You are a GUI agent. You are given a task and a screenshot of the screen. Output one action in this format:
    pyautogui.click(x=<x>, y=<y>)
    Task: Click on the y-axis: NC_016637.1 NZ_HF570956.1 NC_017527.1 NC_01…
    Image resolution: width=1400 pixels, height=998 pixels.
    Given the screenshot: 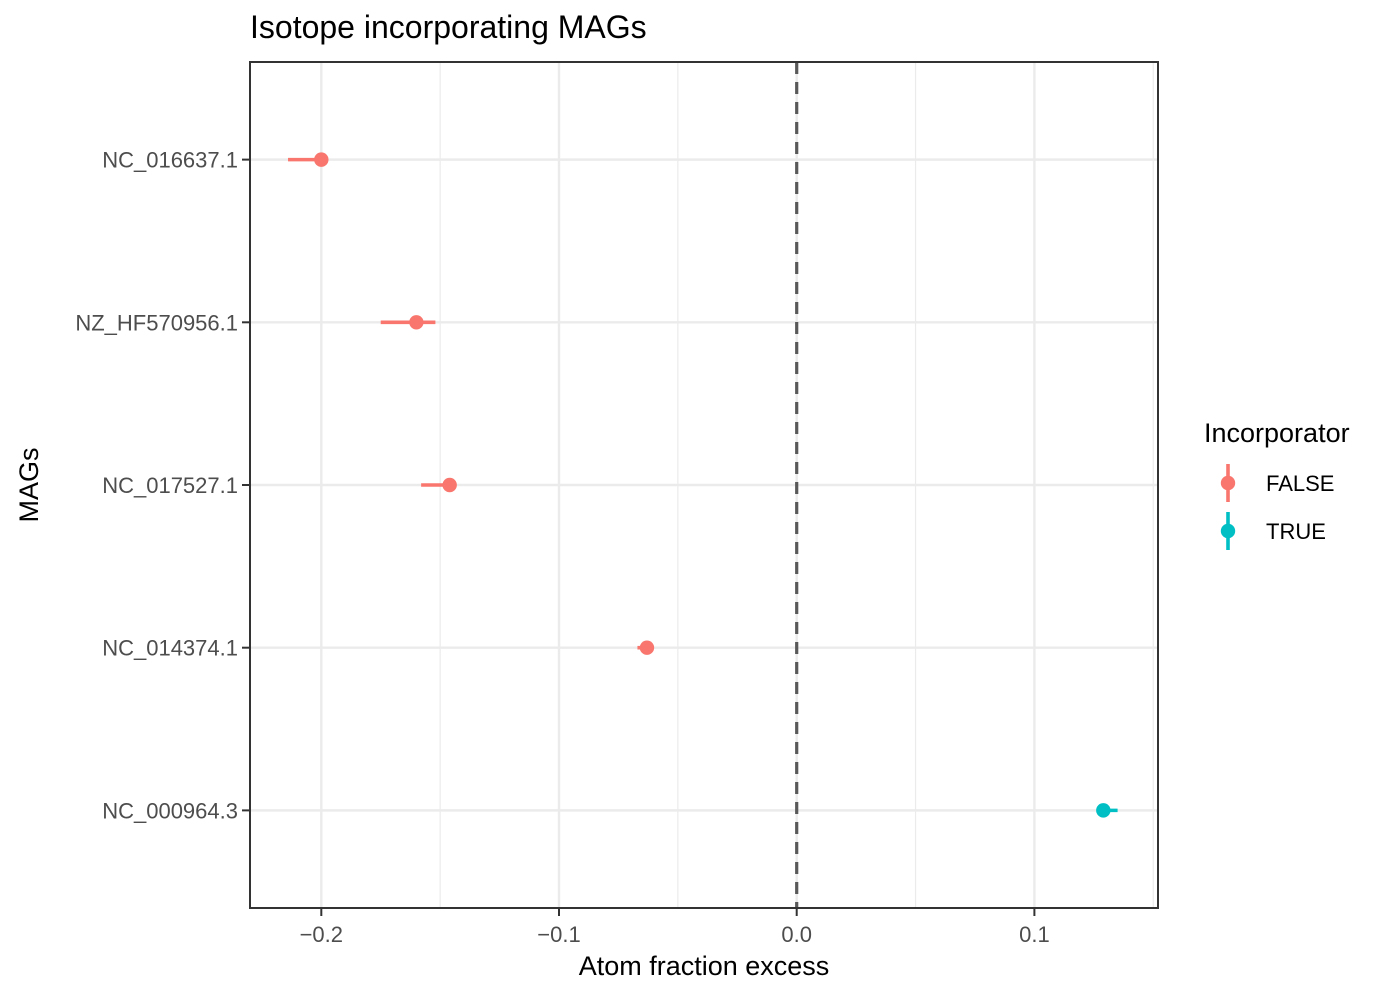 What is the action you would take?
    pyautogui.click(x=162, y=485)
    